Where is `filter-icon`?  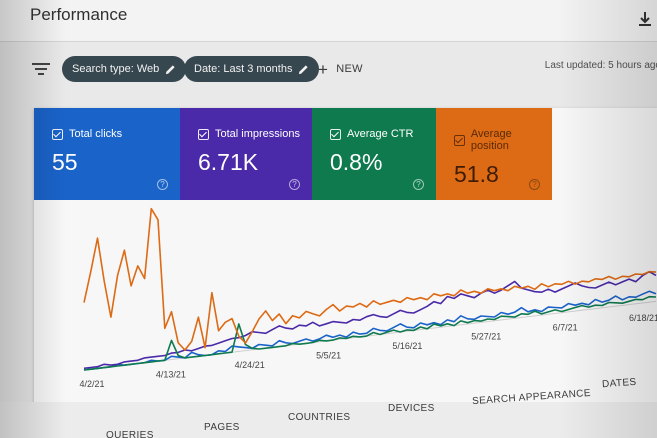 filter-icon is located at coordinates (41, 69).